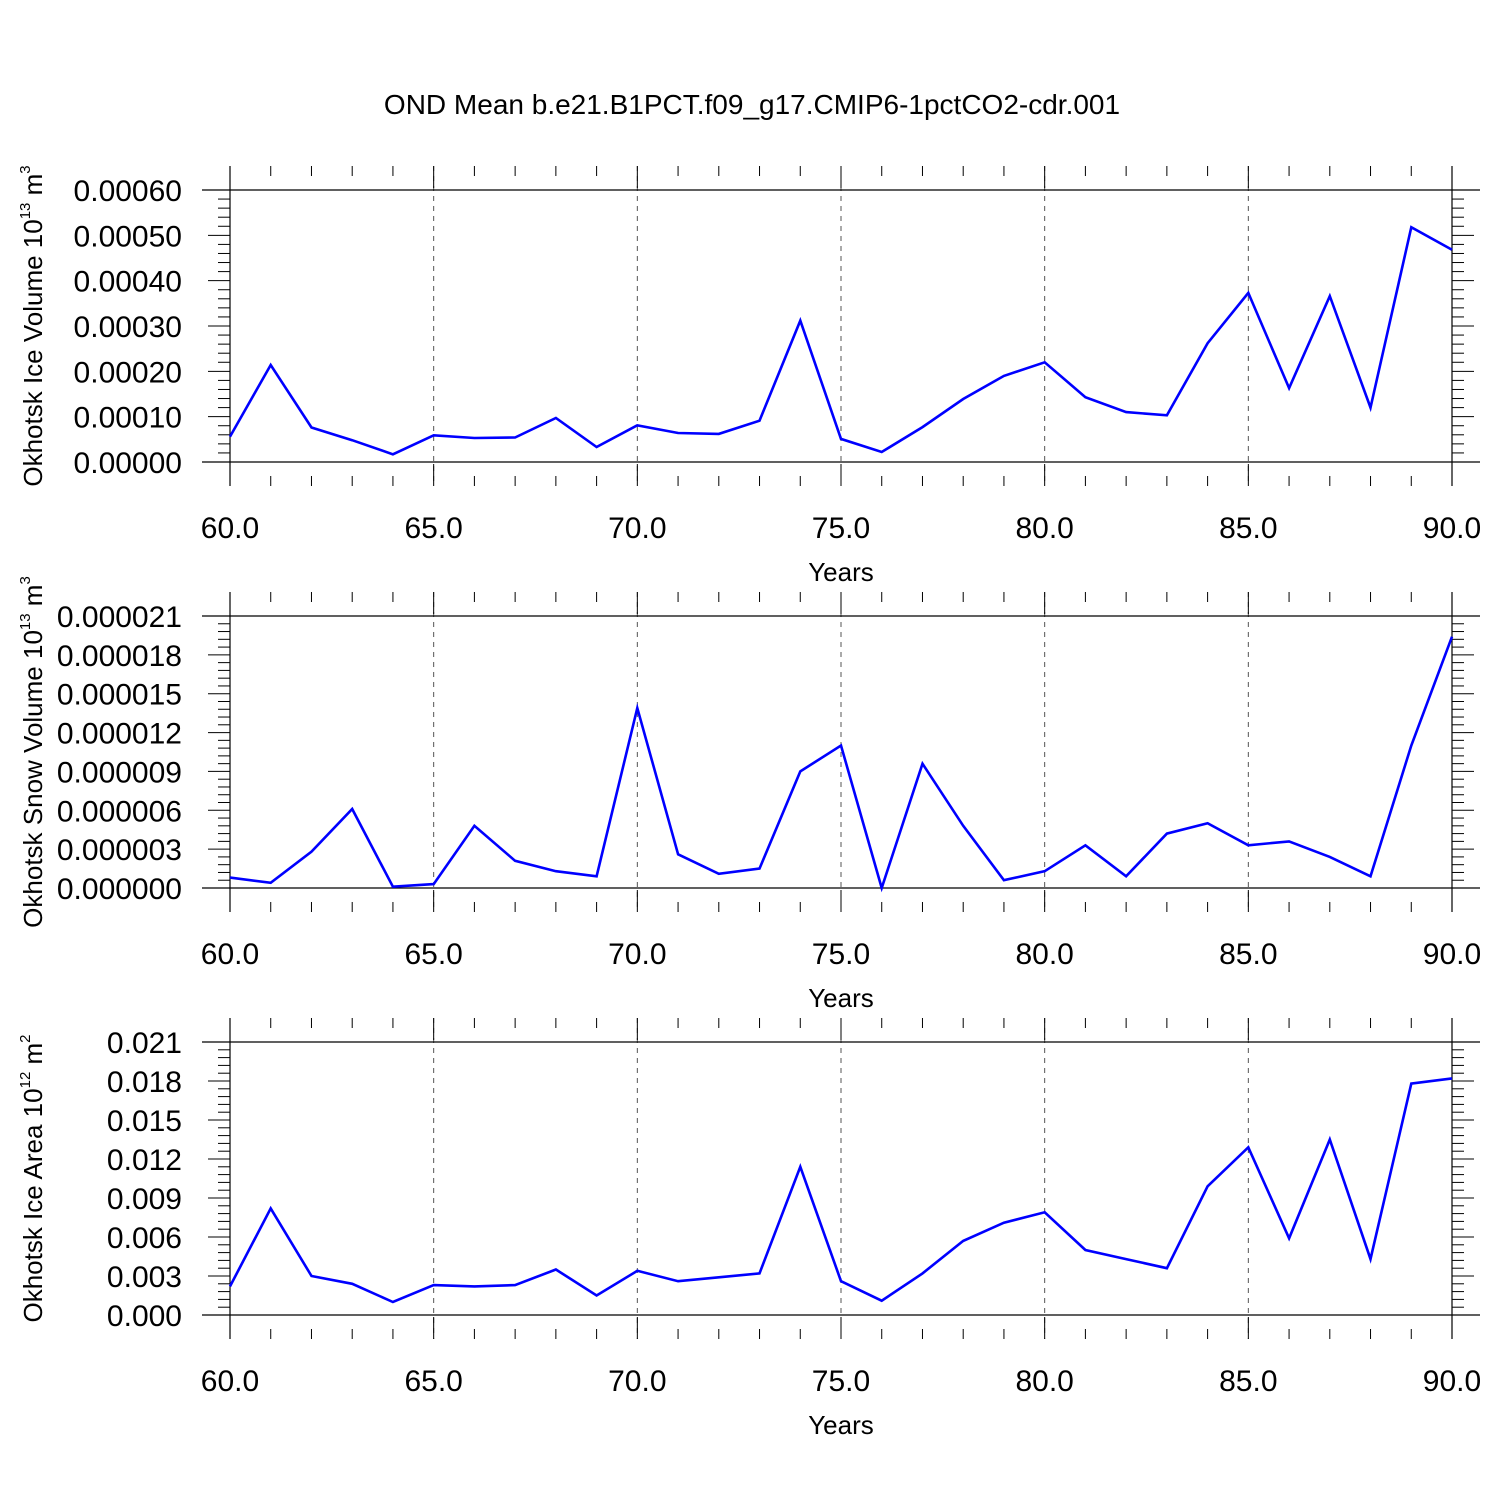 The height and width of the screenshot is (1505, 1500). Describe the element at coordinates (144, 1043) in the screenshot. I see `y-tick-label: 0.021` at that location.